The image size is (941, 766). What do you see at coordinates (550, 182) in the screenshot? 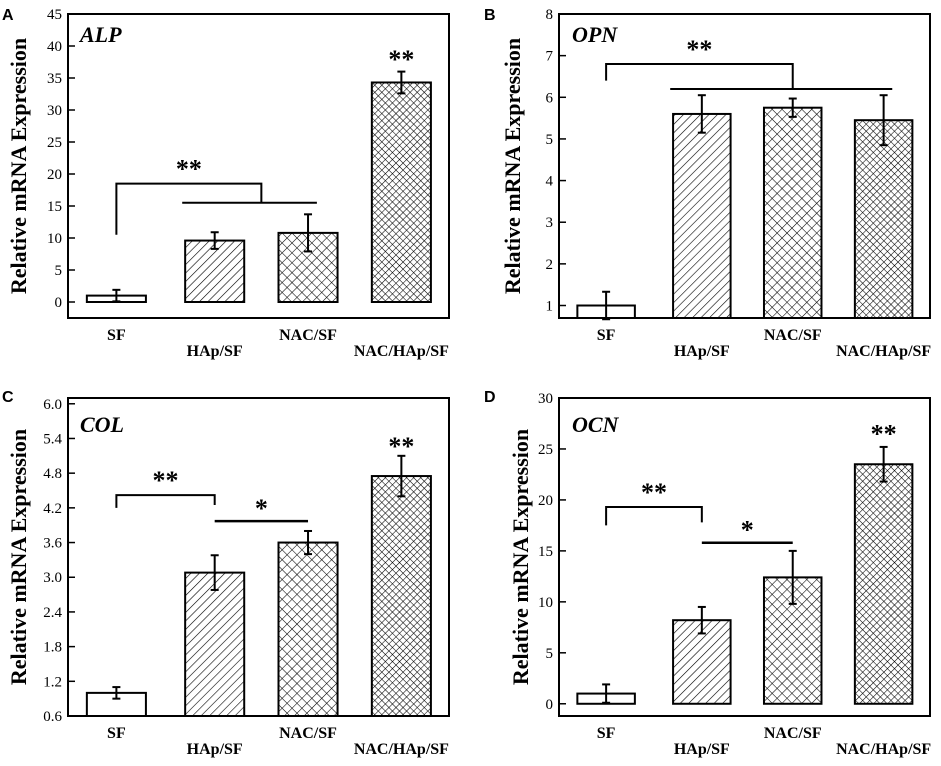
I see `y-tick-label: 4` at bounding box center [550, 182].